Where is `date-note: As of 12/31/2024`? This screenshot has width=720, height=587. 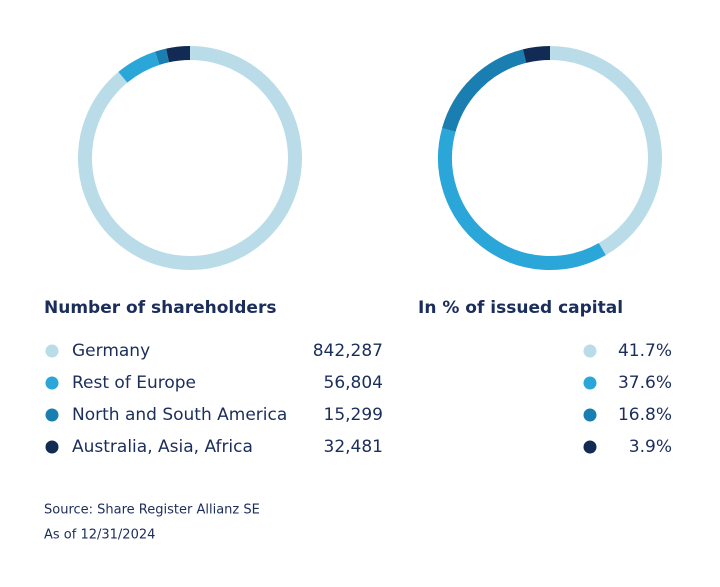 date-note: As of 12/31/2024 is located at coordinates (99, 535).